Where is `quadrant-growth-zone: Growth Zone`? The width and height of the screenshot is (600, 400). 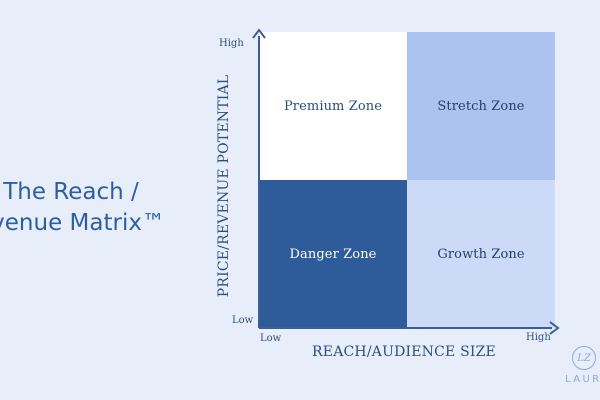
quadrant-growth-zone: Growth Zone is located at coordinates (481, 254).